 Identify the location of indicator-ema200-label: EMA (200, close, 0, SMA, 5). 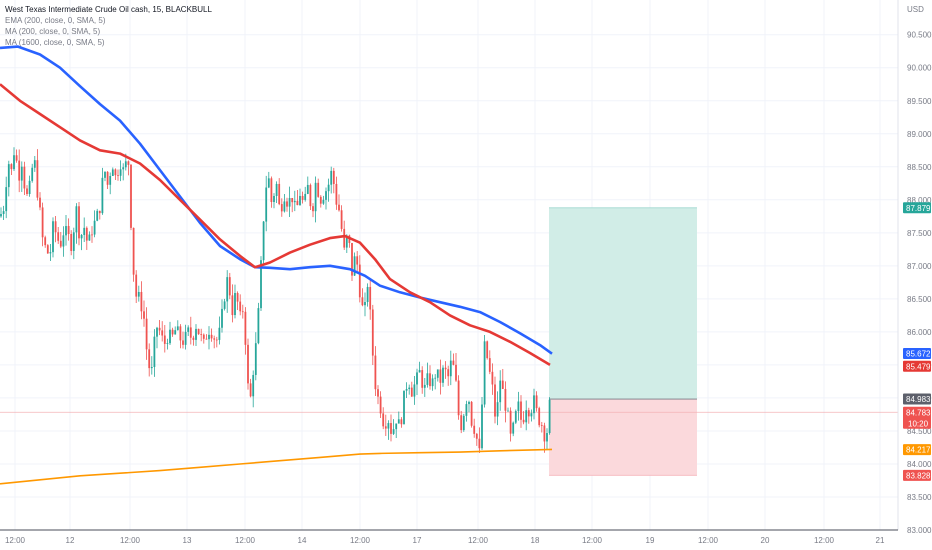
(55, 20).